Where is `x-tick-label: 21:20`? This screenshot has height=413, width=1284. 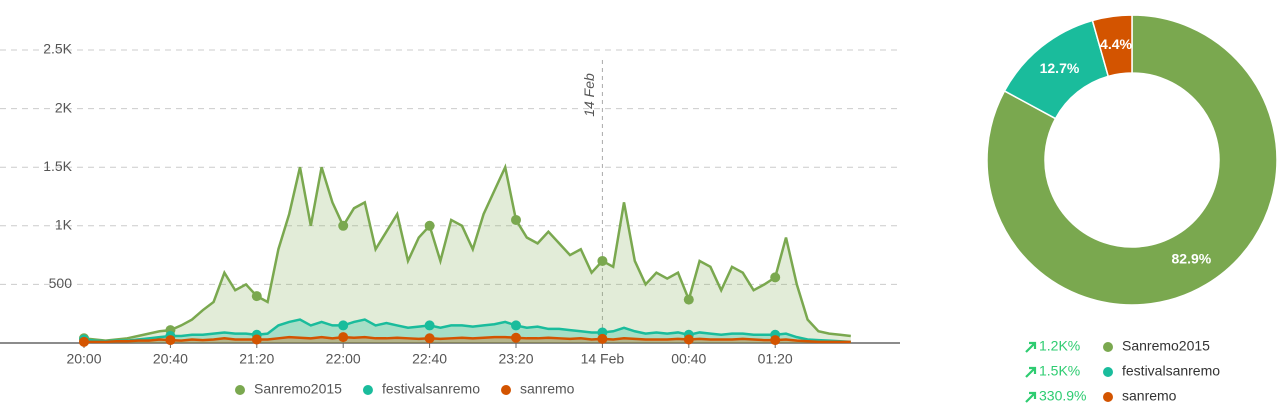 x-tick-label: 21:20 is located at coordinates (256, 359).